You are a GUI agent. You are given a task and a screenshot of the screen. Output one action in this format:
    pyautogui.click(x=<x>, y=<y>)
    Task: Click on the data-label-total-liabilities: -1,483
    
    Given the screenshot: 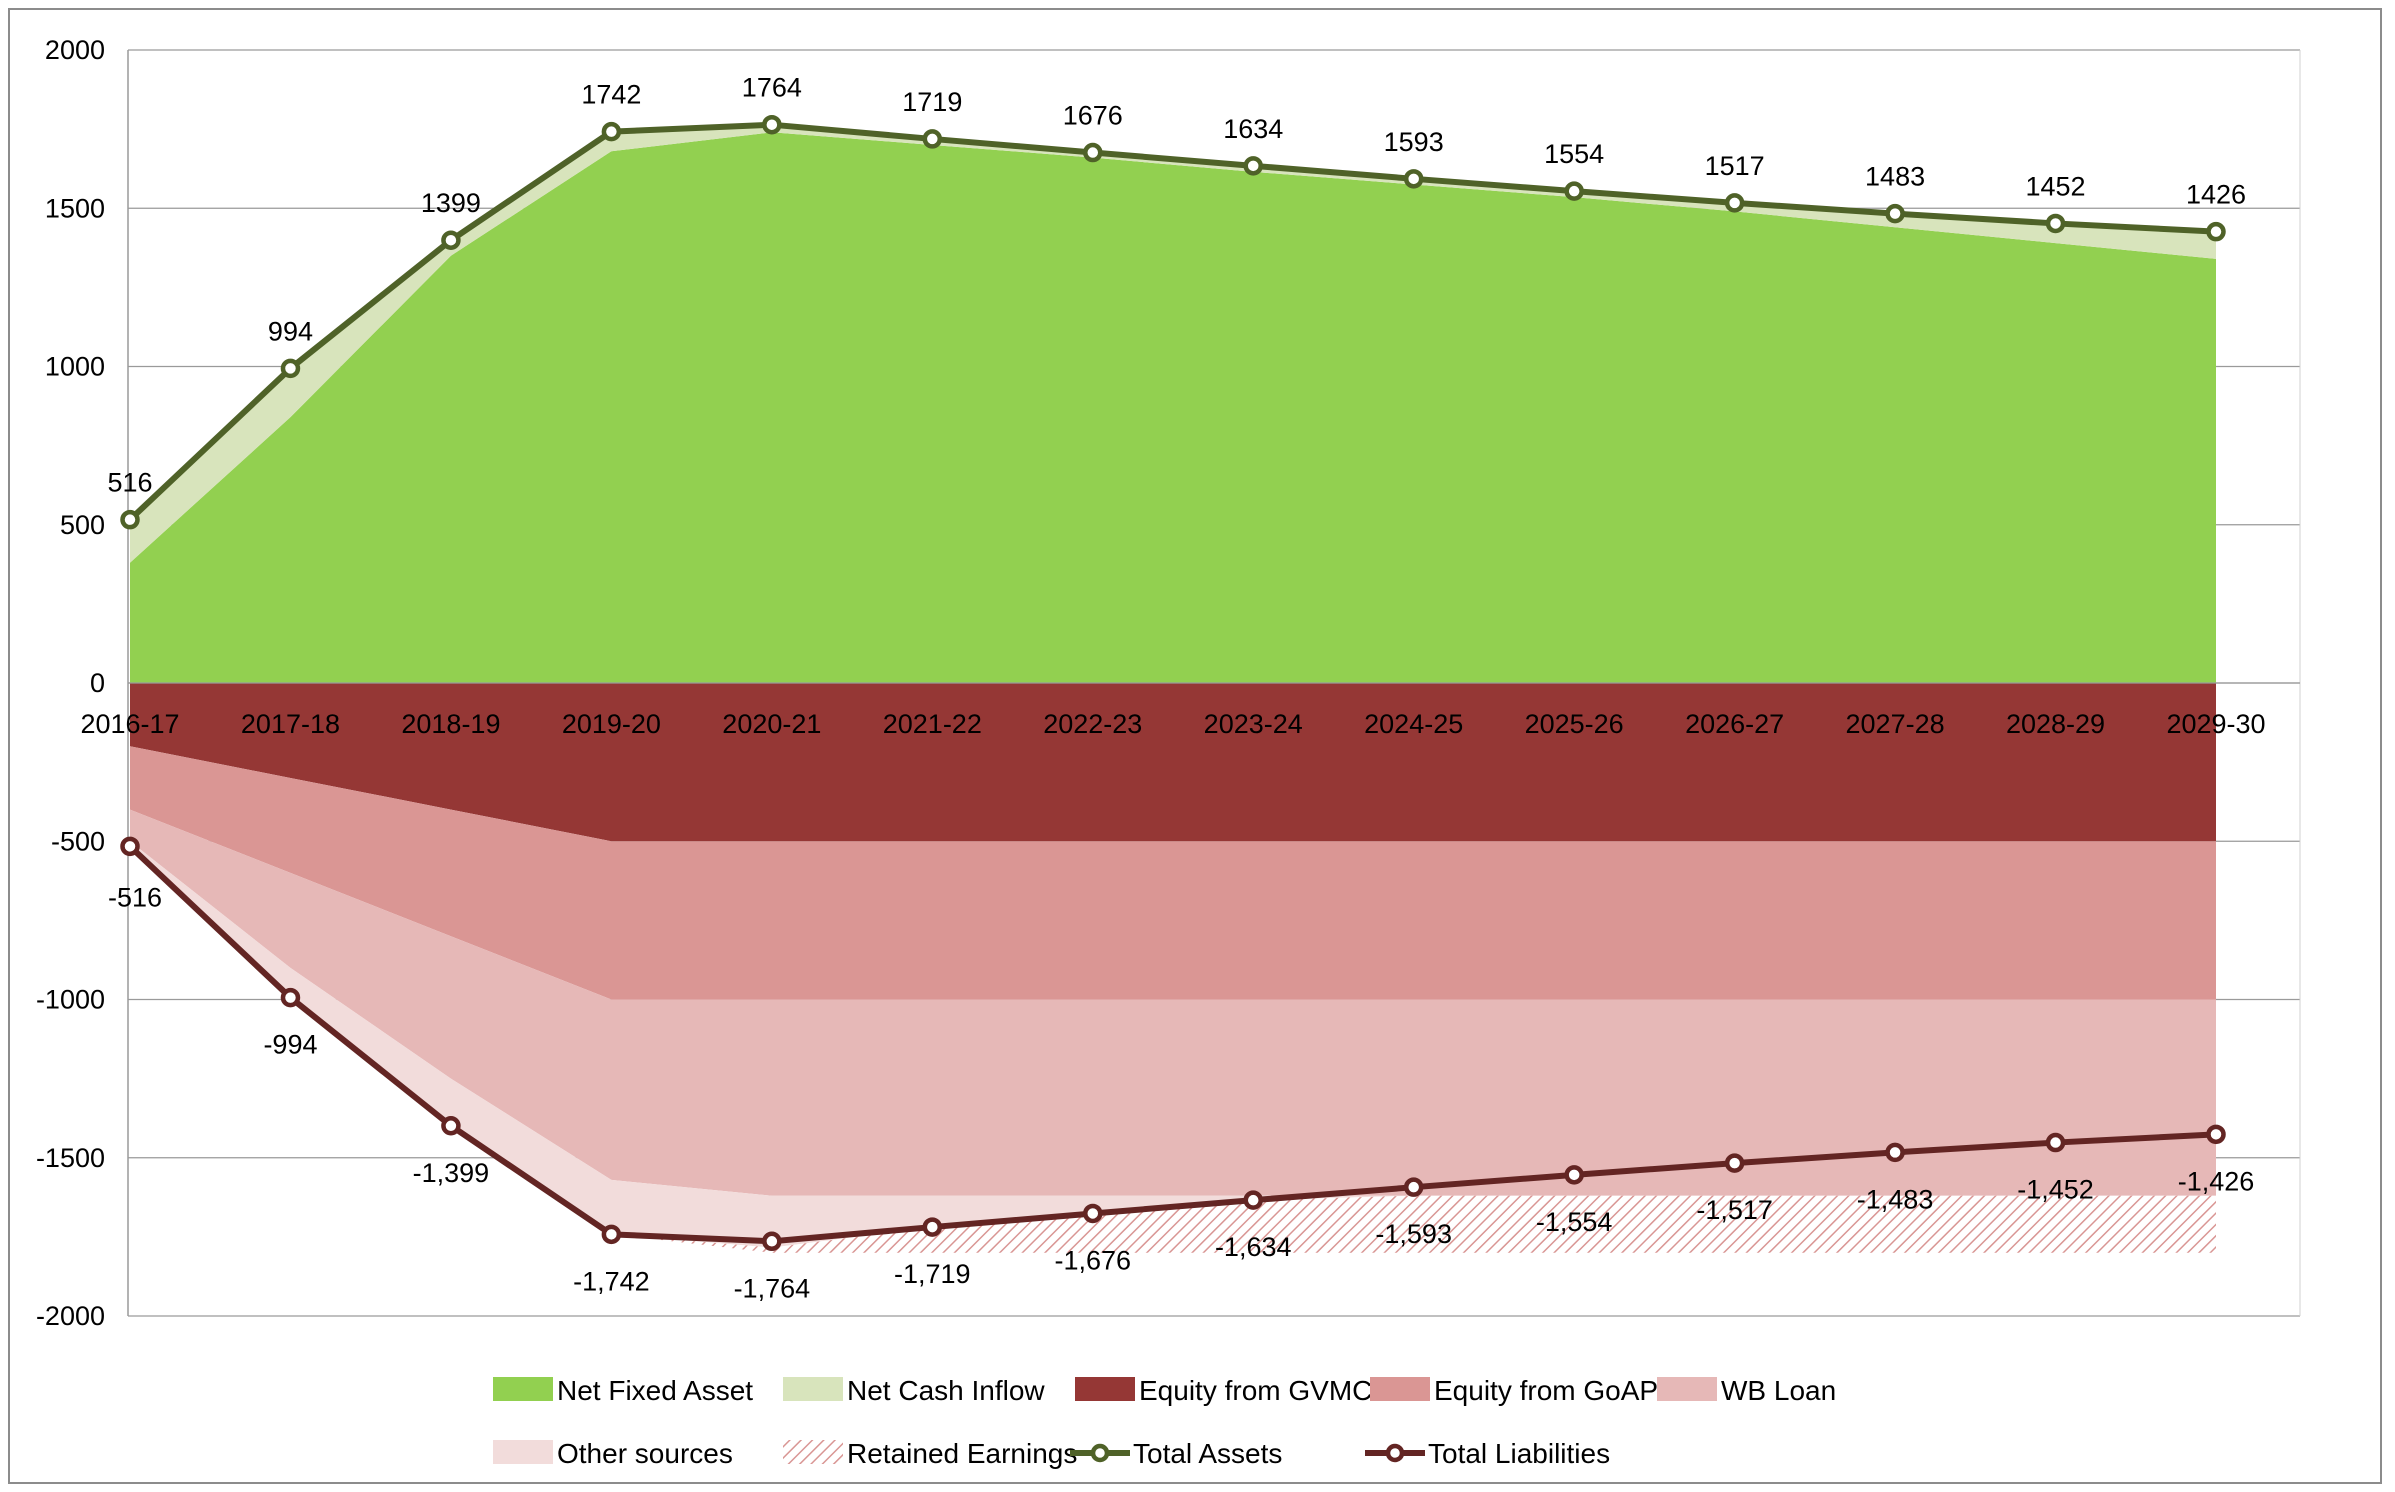 What is the action you would take?
    pyautogui.click(x=1895, y=1199)
    